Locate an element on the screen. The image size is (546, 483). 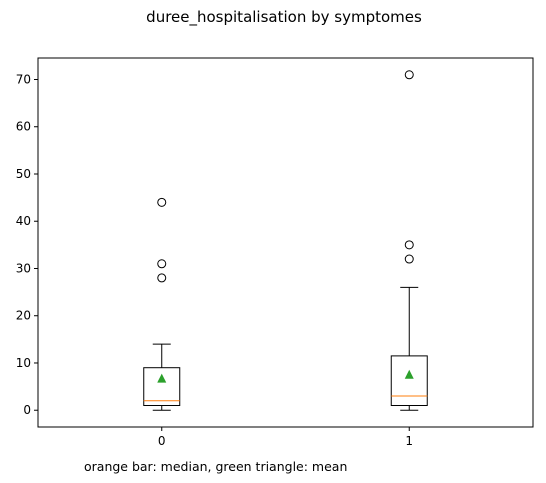
chart-title: duree_hospitalisation by symptomes is located at coordinates (284, 17).